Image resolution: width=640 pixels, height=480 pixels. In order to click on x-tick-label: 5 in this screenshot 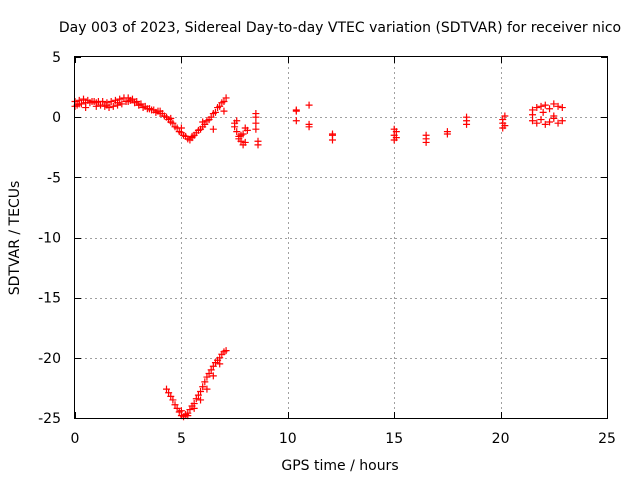, I will do `click(181, 439)`.